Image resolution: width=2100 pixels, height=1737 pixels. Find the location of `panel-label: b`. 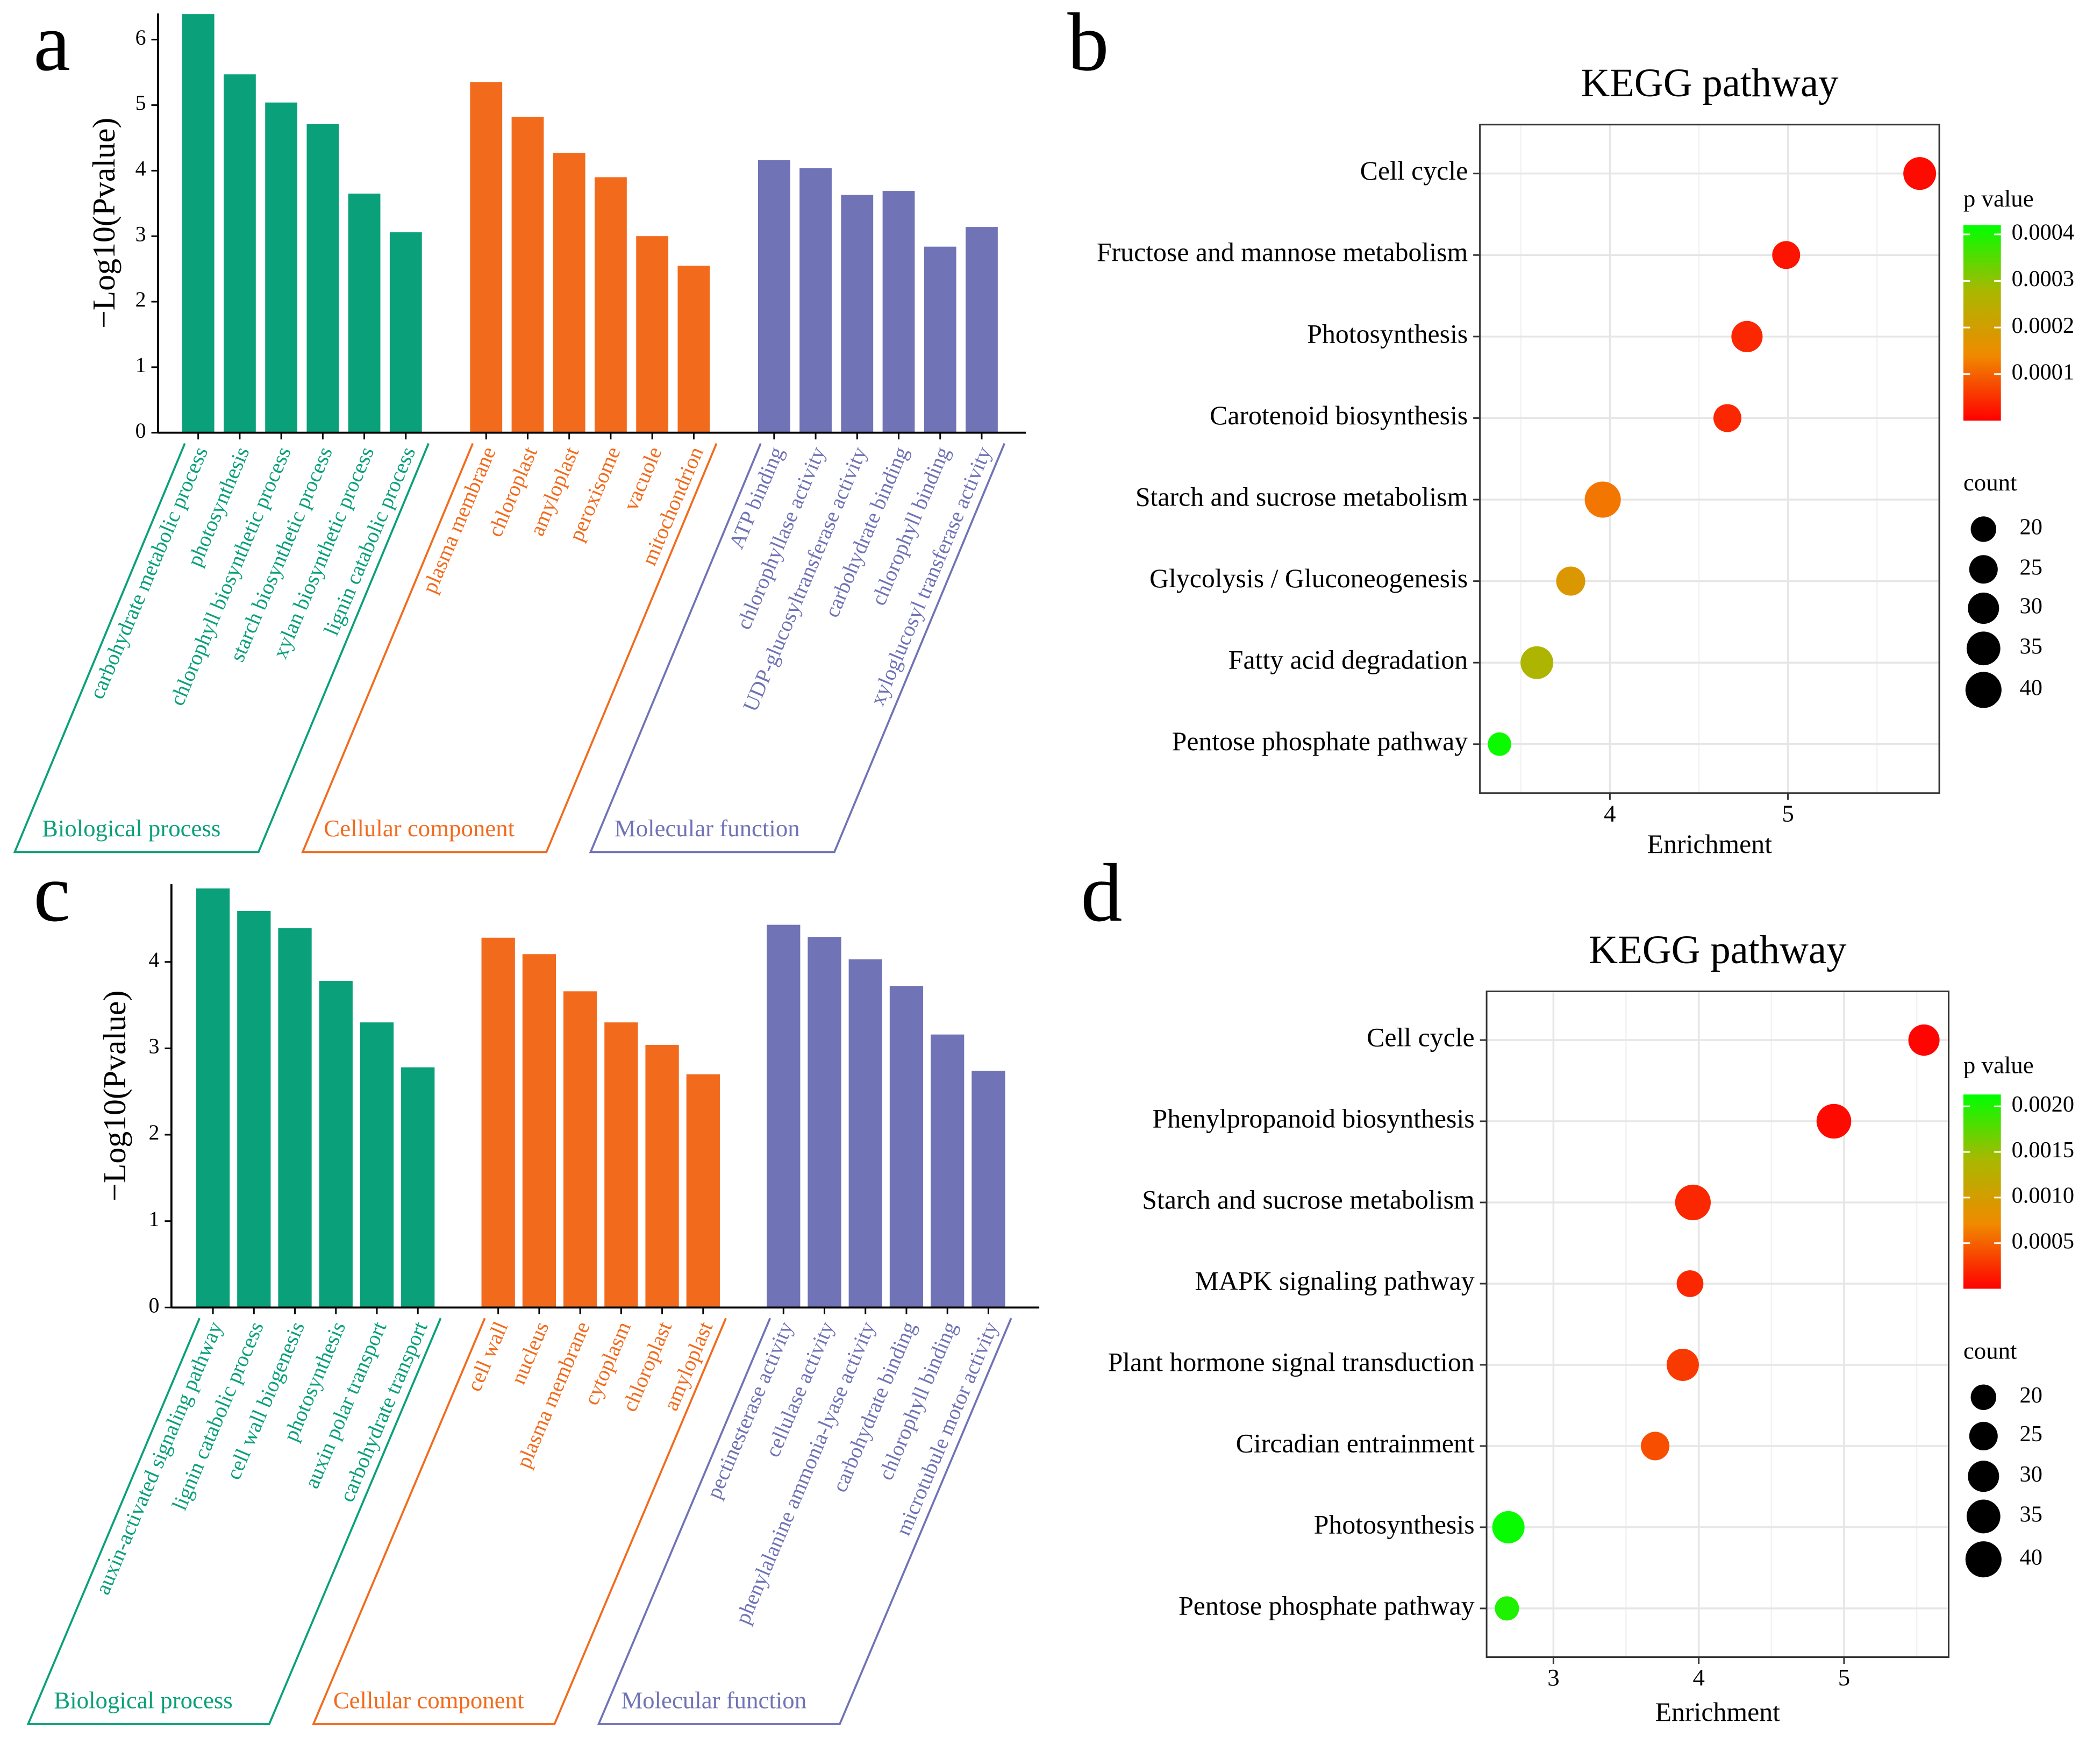

panel-label: b is located at coordinates (1088, 44).